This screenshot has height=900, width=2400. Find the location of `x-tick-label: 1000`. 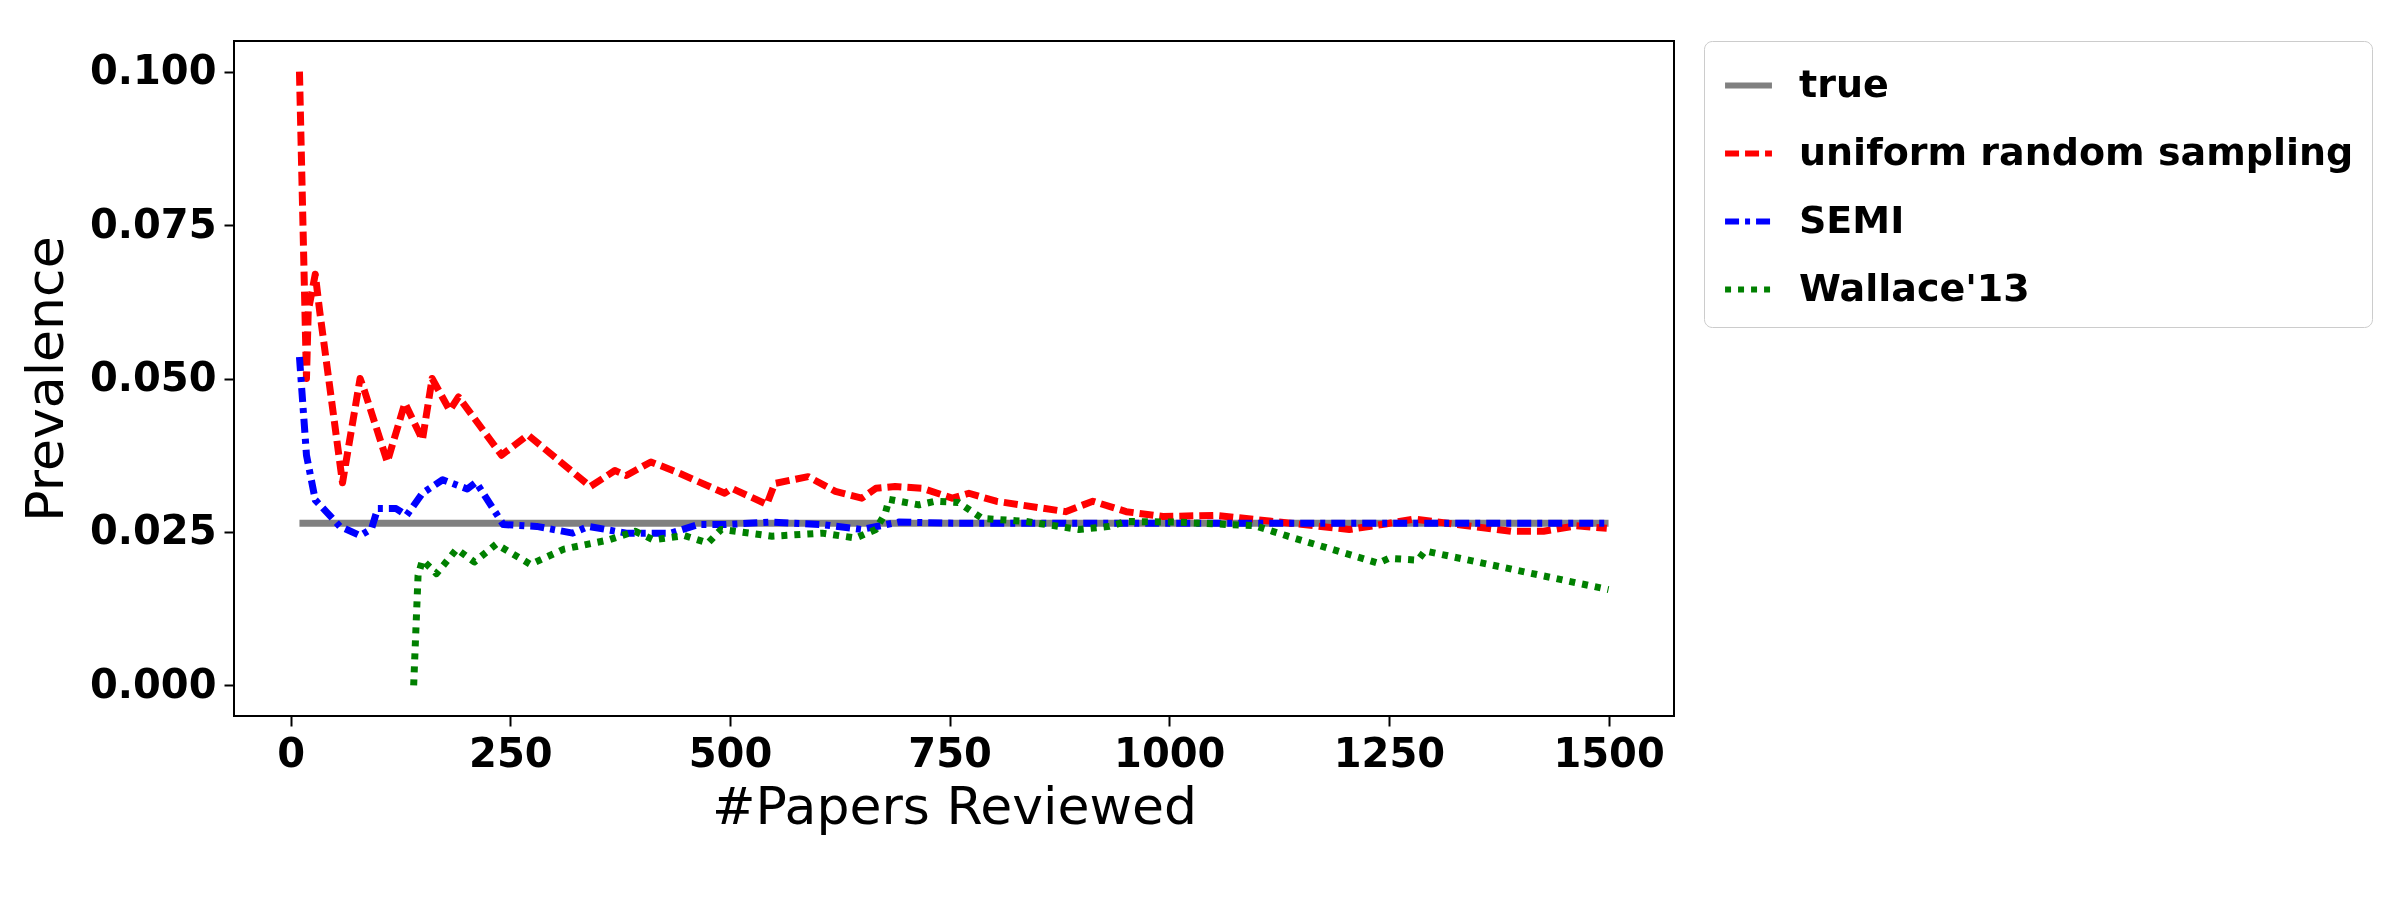

x-tick-label: 1000 is located at coordinates (1170, 752).